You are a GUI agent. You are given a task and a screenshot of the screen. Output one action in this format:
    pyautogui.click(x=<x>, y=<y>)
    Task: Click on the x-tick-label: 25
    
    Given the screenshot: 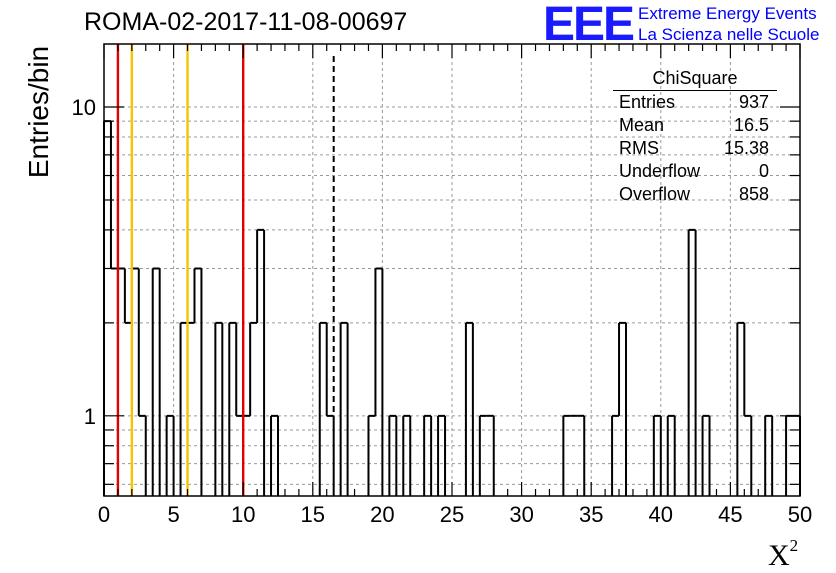 What is the action you would take?
    pyautogui.click(x=452, y=514)
    